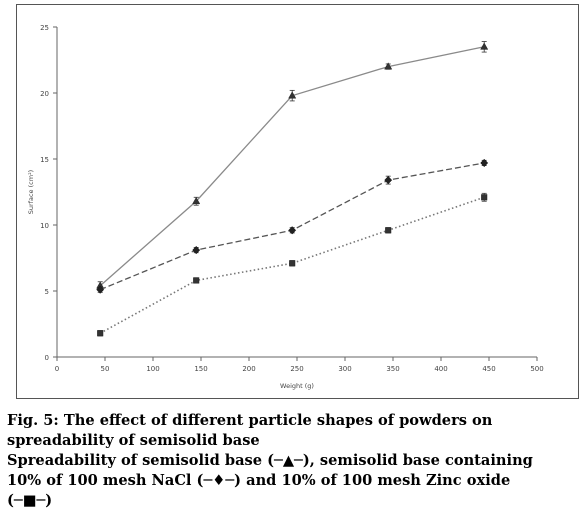 The width and height of the screenshot is (588, 531). Describe the element at coordinates (29, 500) in the screenshot. I see `square-legend-symbol: ─■─` at that location.